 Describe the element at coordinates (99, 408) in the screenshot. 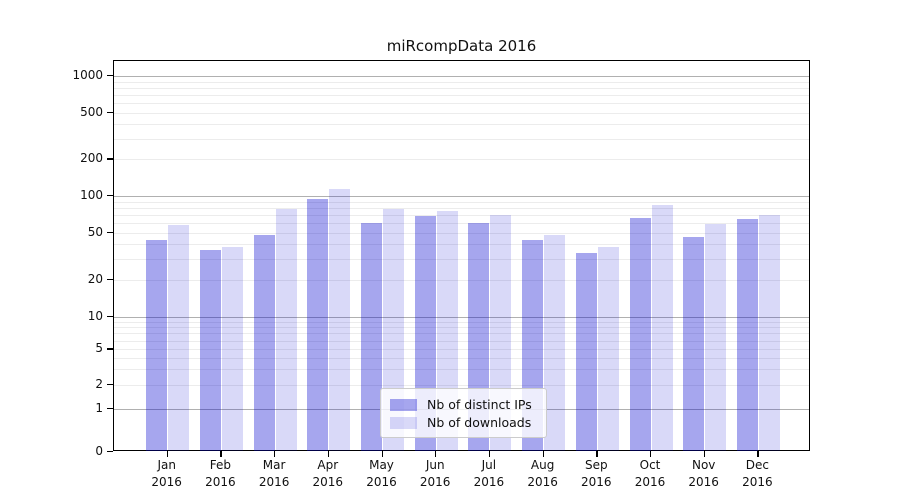

I see `y-tick-label: 1` at that location.